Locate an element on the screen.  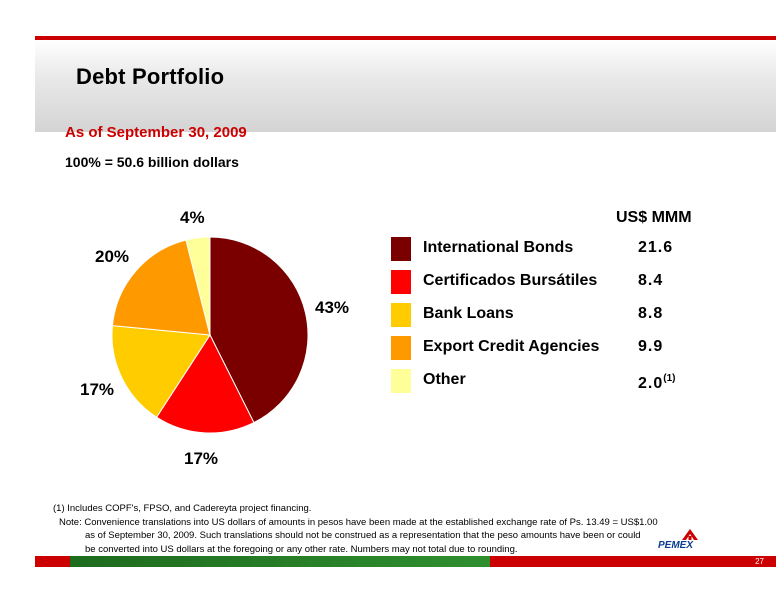
pie-slice-international-bonds is located at coordinates (259, 330).